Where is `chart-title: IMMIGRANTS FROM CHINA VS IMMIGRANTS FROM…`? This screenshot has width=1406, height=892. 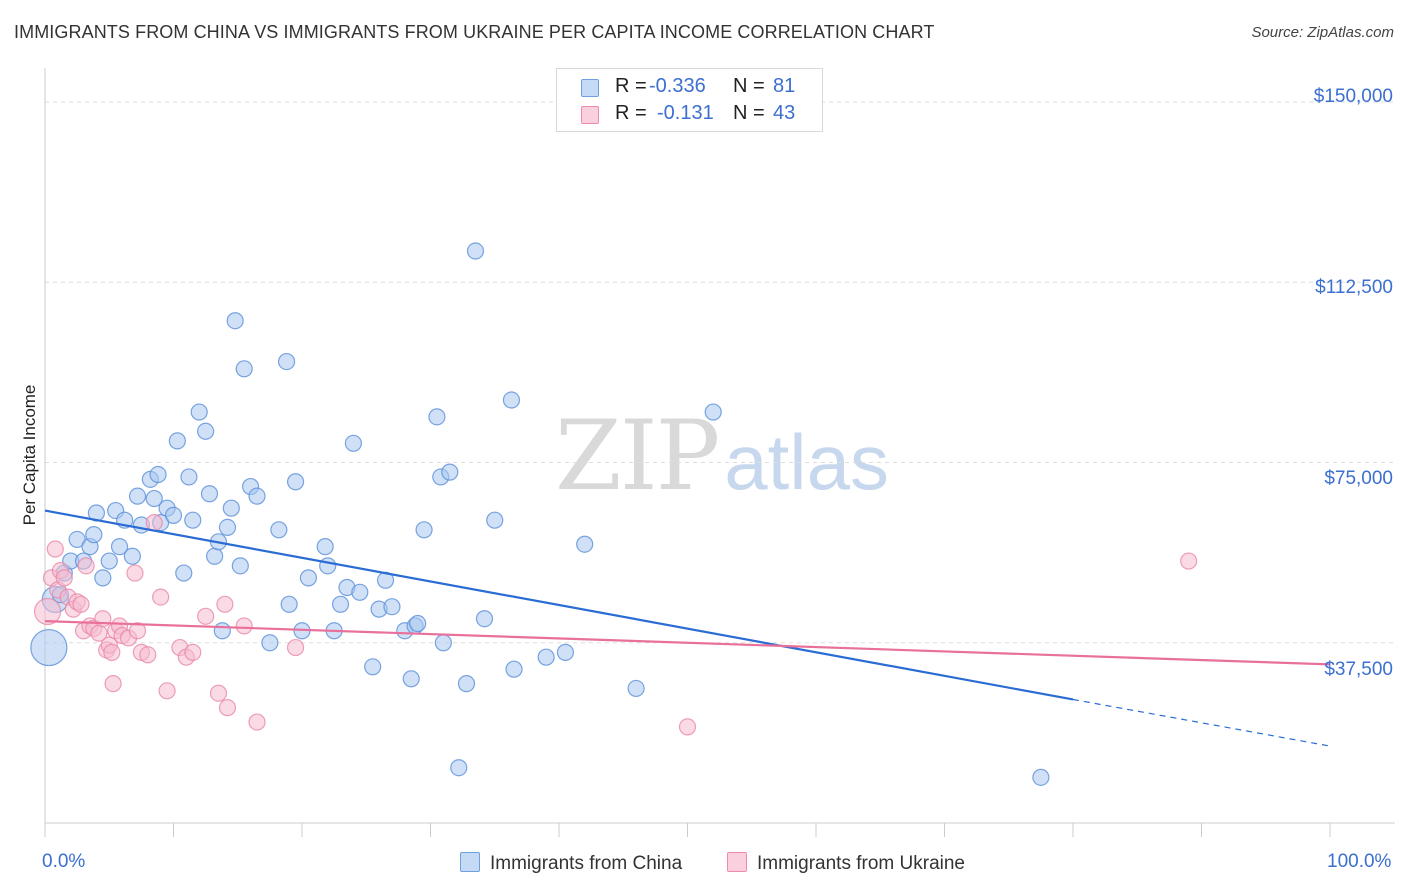
chart-title: IMMIGRANTS FROM CHINA VS IMMIGRANTS FROM… is located at coordinates (474, 32).